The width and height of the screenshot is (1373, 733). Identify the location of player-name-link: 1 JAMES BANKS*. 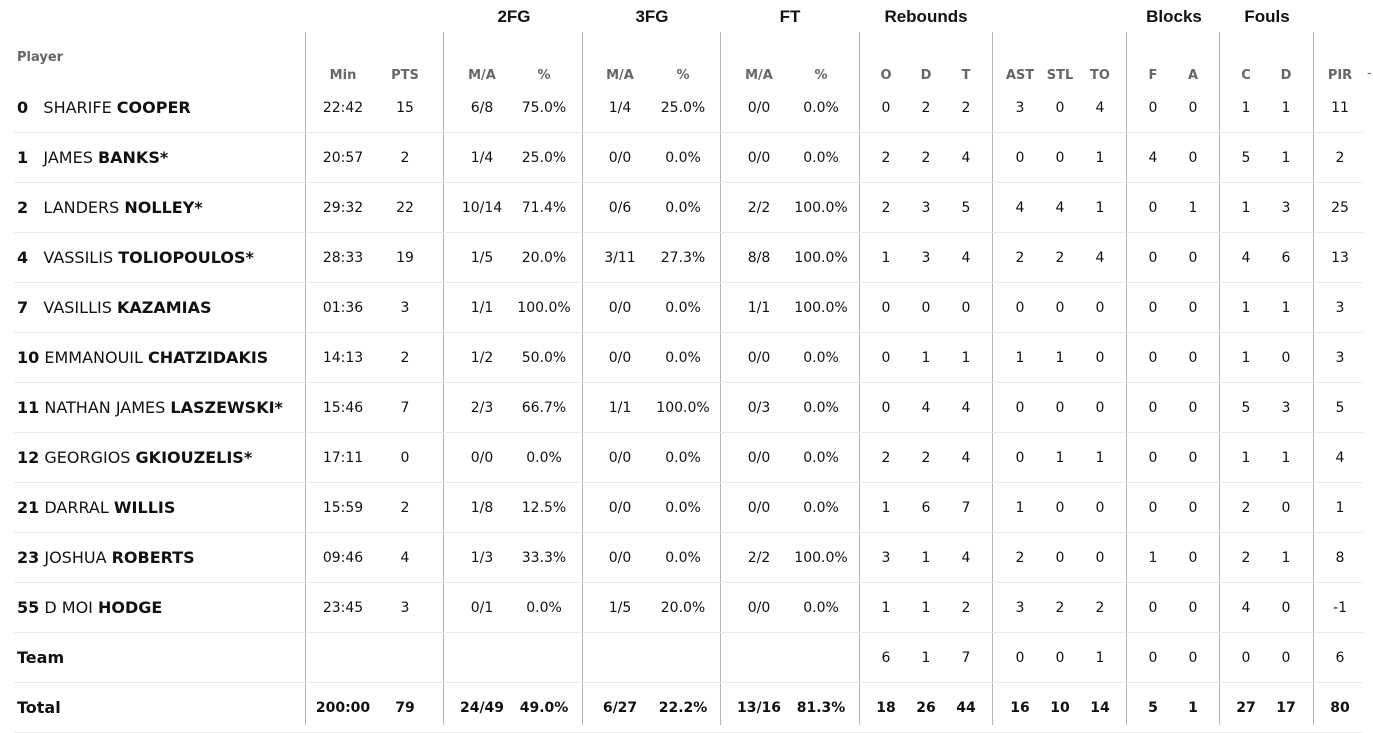
(92, 158).